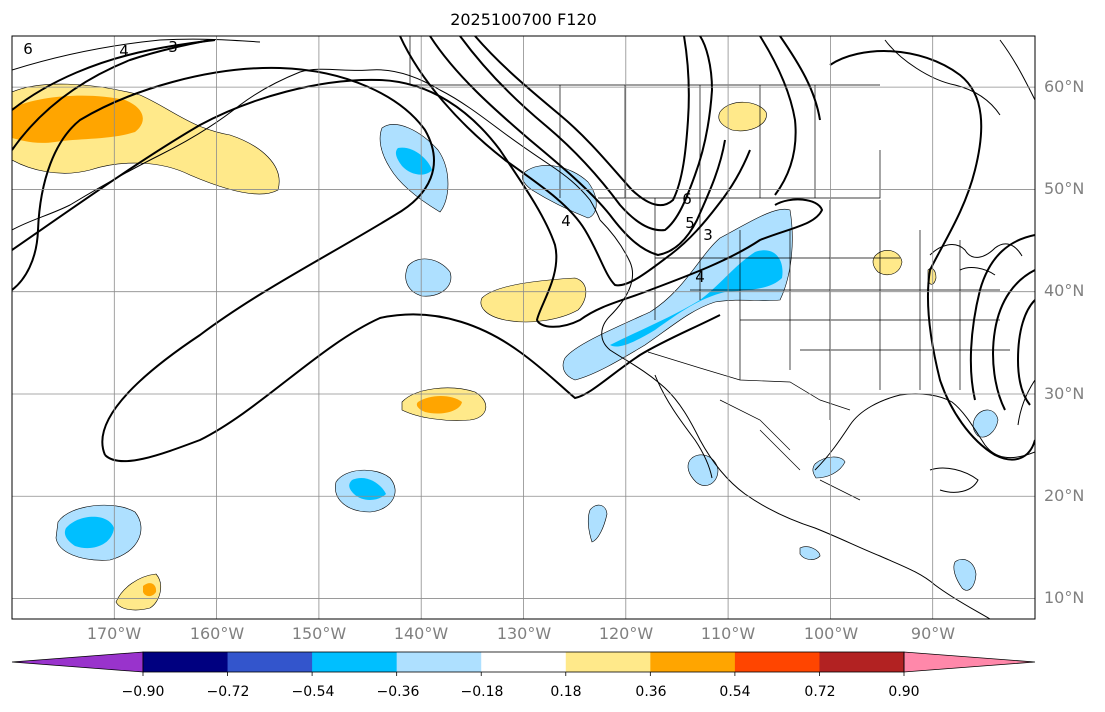 The width and height of the screenshot is (1105, 712). What do you see at coordinates (696, 298) in the screenshot?
I see `shade-deepblue-west` at bounding box center [696, 298].